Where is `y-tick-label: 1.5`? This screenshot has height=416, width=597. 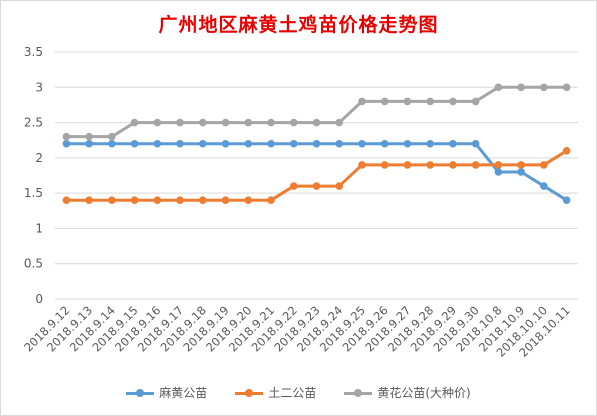
y-tick-label: 1.5 is located at coordinates (33, 193).